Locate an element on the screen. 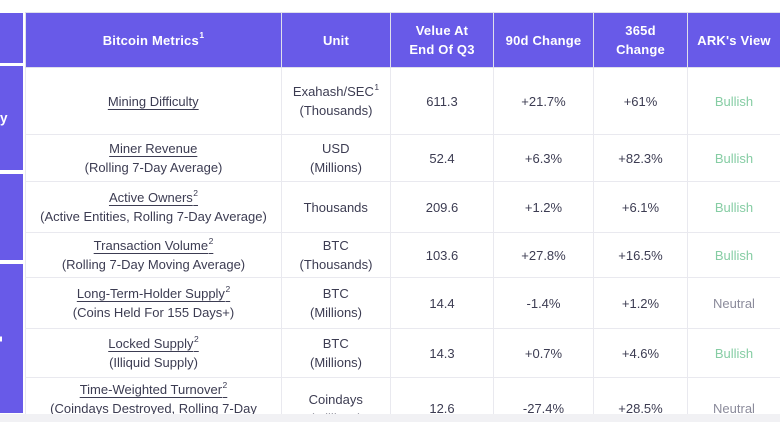  unit-text: Coindays is located at coordinates (335, 399).